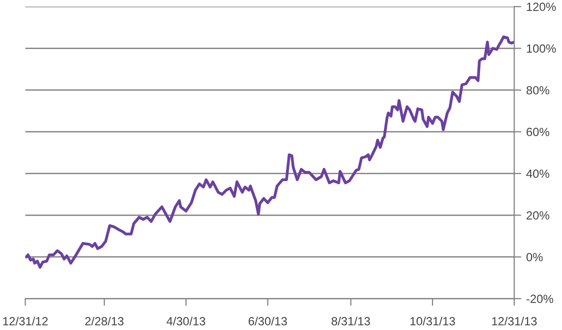 The height and width of the screenshot is (330, 562). Describe the element at coordinates (538, 90) in the screenshot. I see `y-tick-label: 80%` at that location.